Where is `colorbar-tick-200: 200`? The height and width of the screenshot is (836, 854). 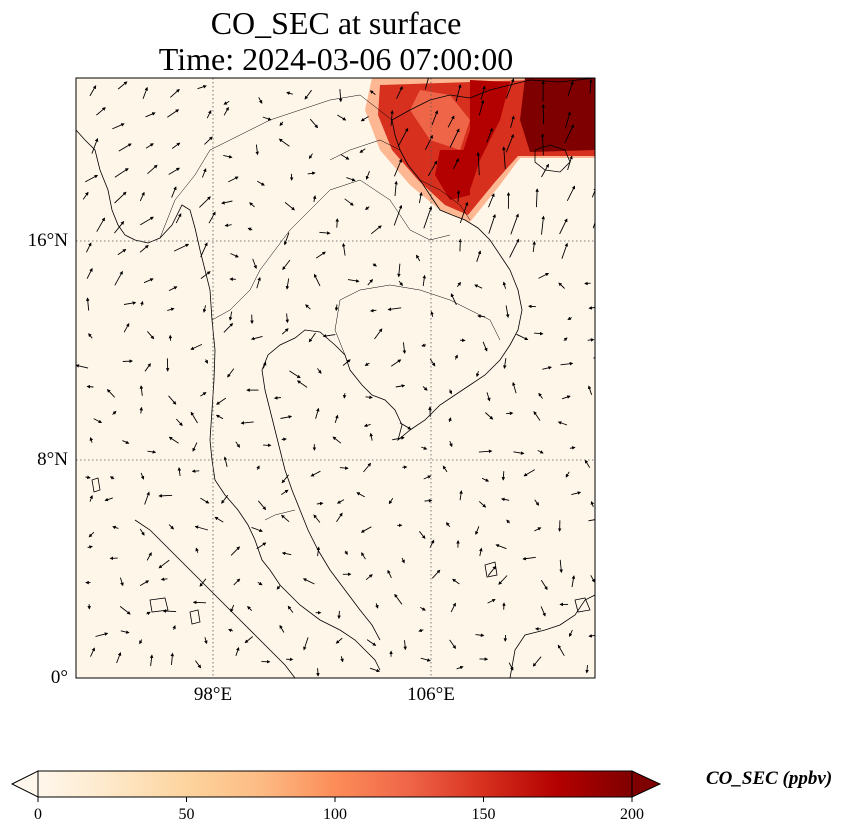
colorbar-tick-200: 200 is located at coordinates (632, 814).